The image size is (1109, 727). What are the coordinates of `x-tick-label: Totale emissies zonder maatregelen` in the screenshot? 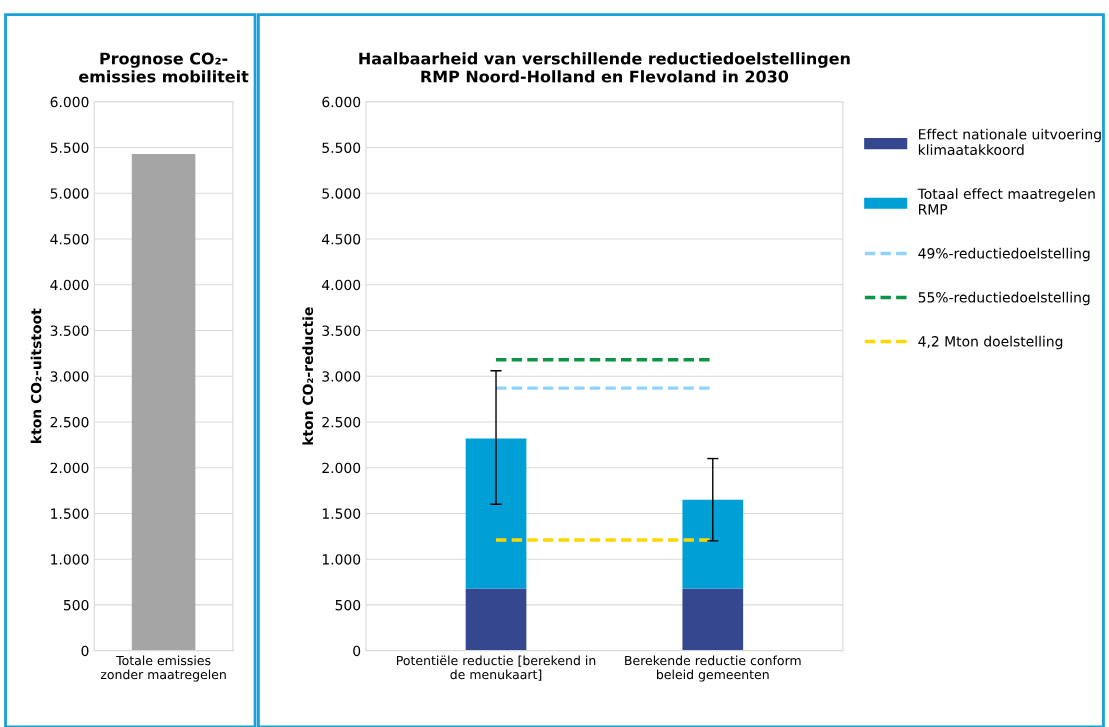 It's located at (163, 668).